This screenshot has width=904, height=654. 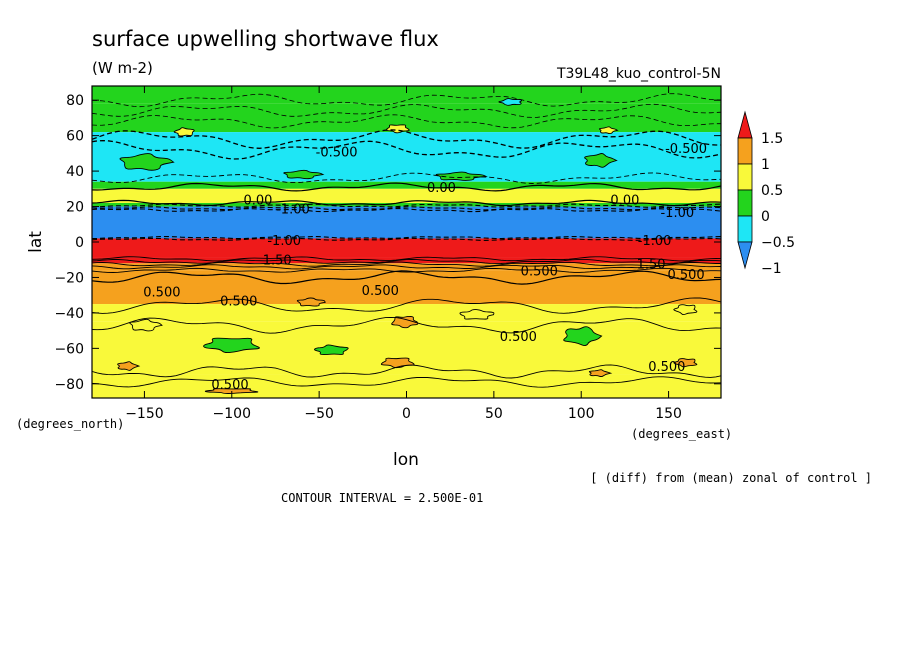 What do you see at coordinates (337, 153) in the screenshot?
I see `contour-label: -0.500` at bounding box center [337, 153].